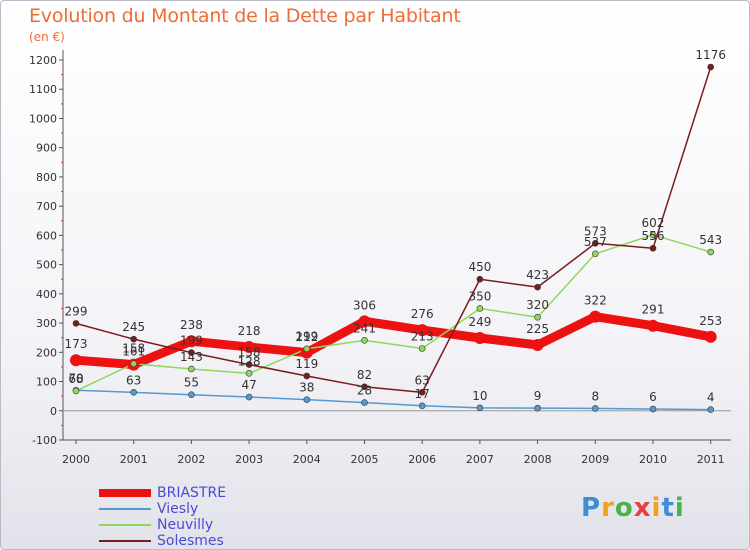 This screenshot has width=750, height=550. Describe the element at coordinates (422, 394) in the screenshot. I see `data-label-viesly: 17` at that location.